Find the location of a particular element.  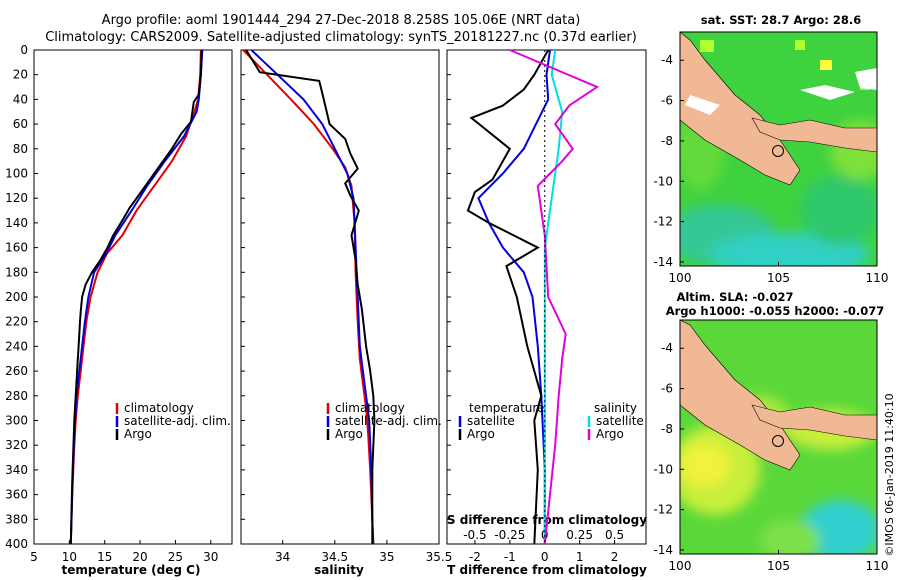

sst-map-axes: 100 105 110 -4 -6 -8 -10 -12 -14 is located at coordinates (770, 169).